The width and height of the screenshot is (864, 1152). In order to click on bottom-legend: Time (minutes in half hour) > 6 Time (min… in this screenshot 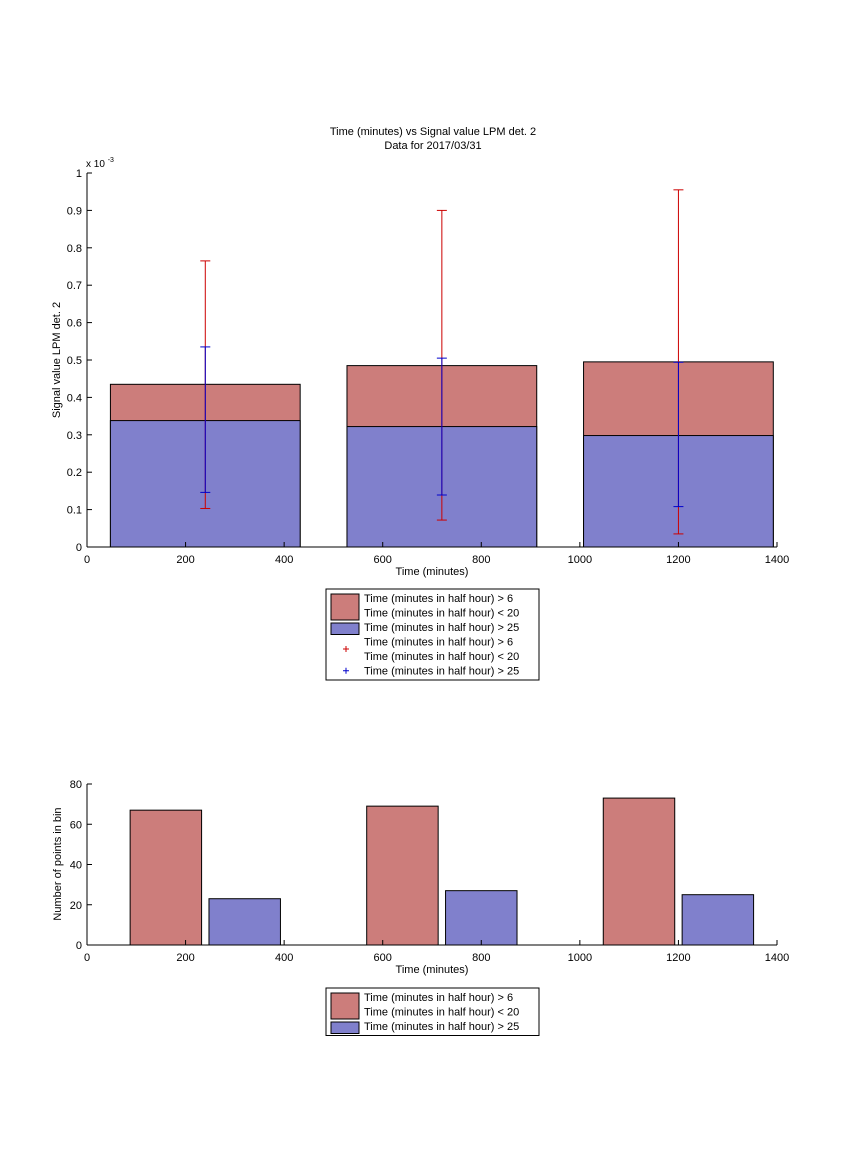, I will do `click(432, 1011)`.